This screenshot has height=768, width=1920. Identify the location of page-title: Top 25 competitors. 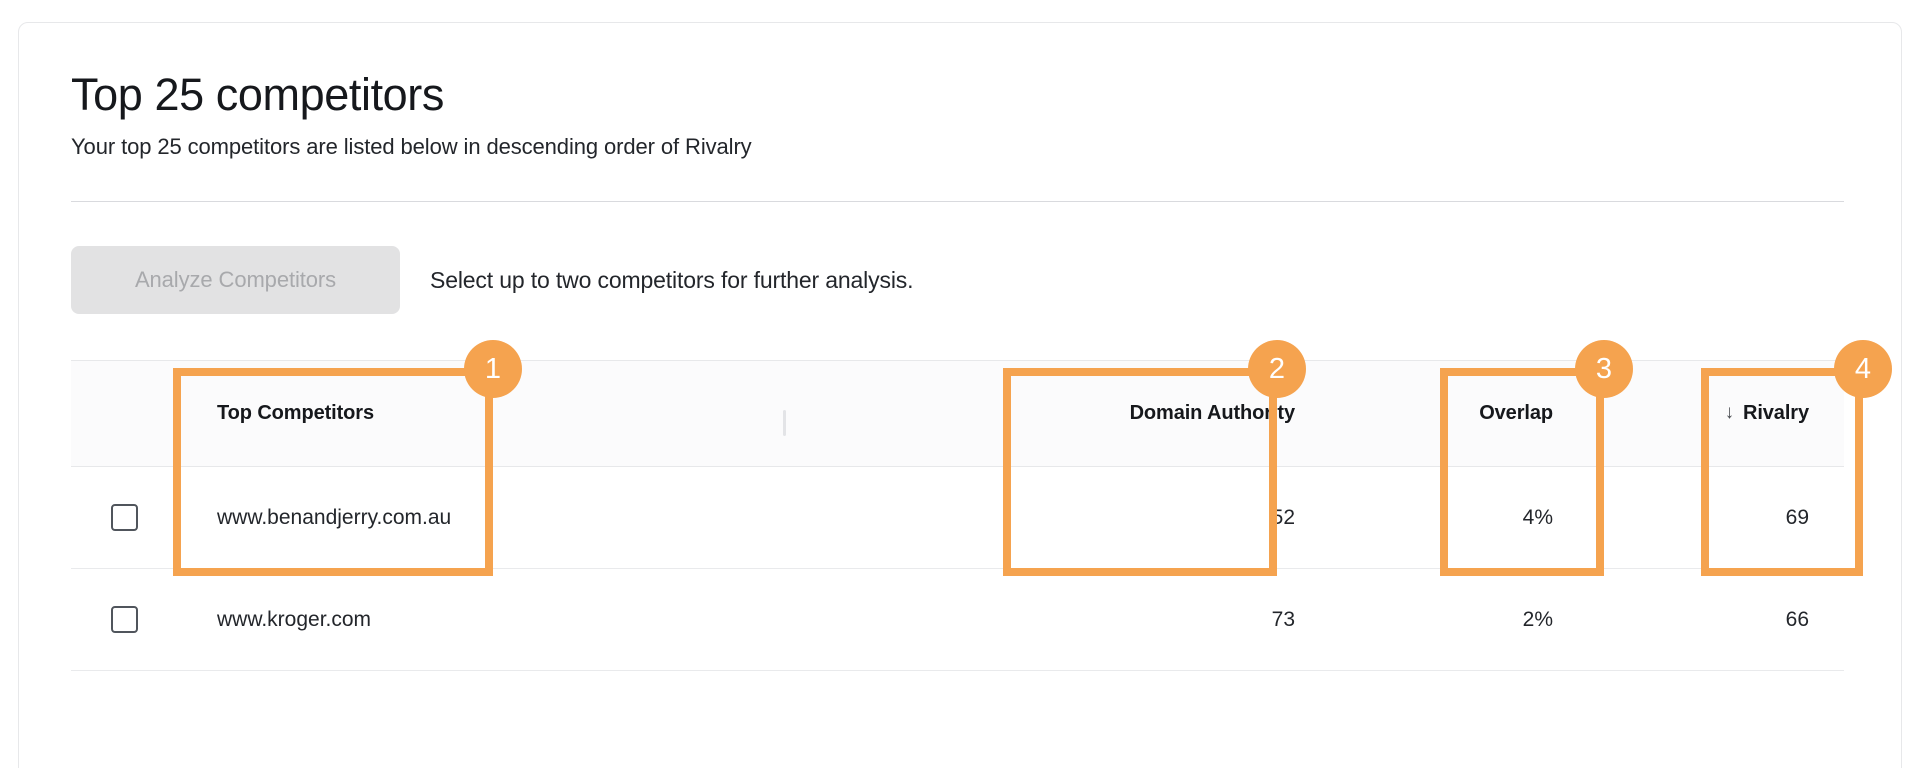
(257, 94).